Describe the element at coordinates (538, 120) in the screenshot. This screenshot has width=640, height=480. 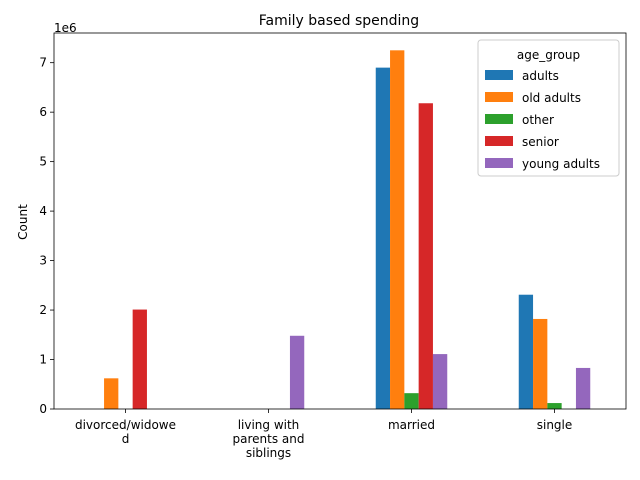
I see `legend-label: other` at that location.